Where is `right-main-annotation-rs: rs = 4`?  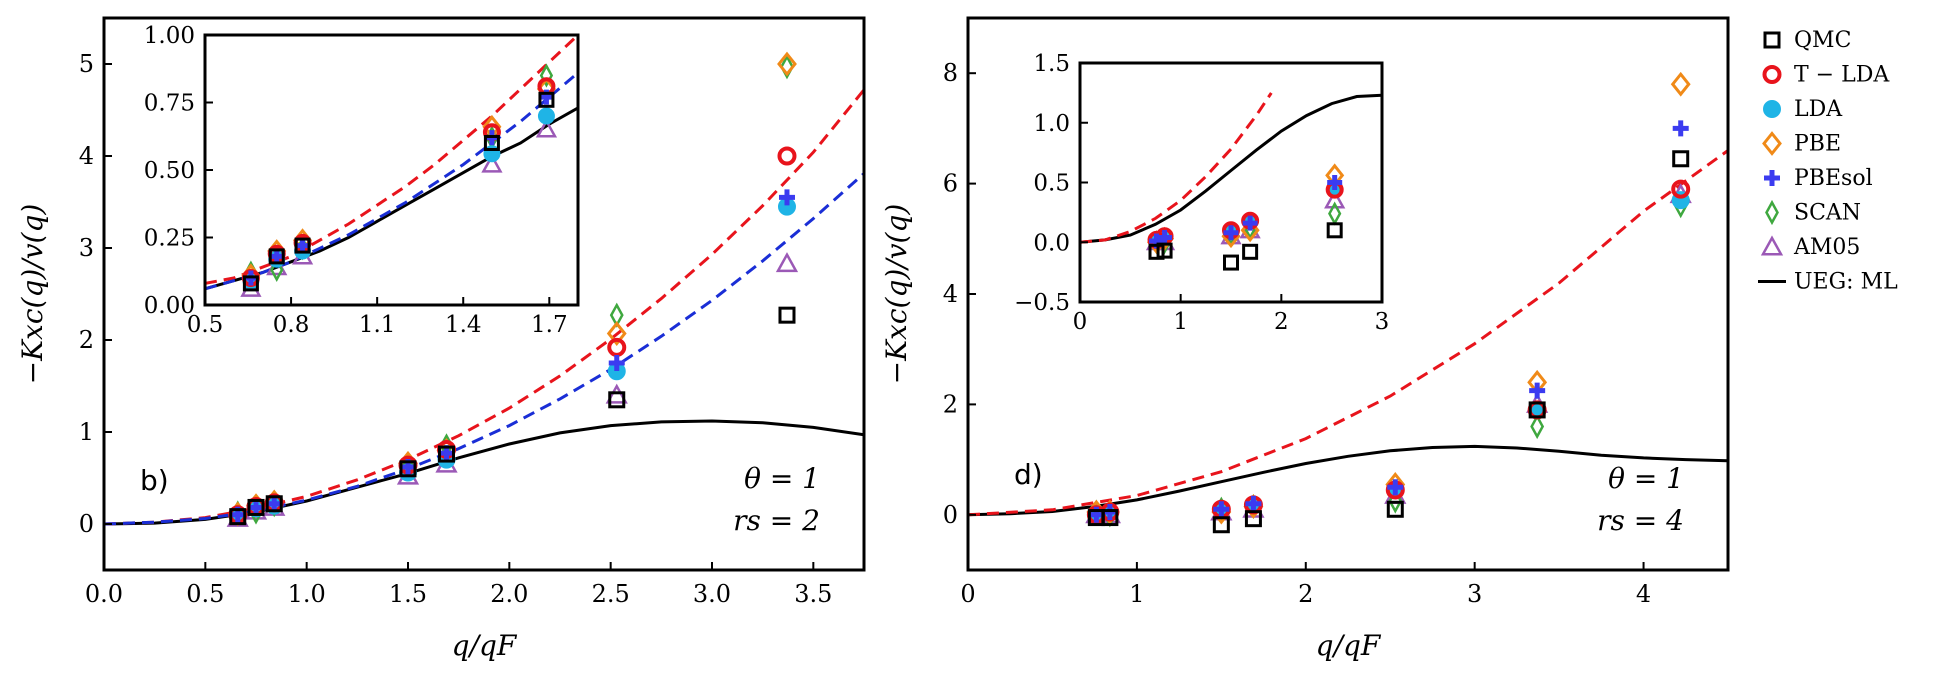 right-main-annotation-rs: rs = 4 is located at coordinates (1640, 520).